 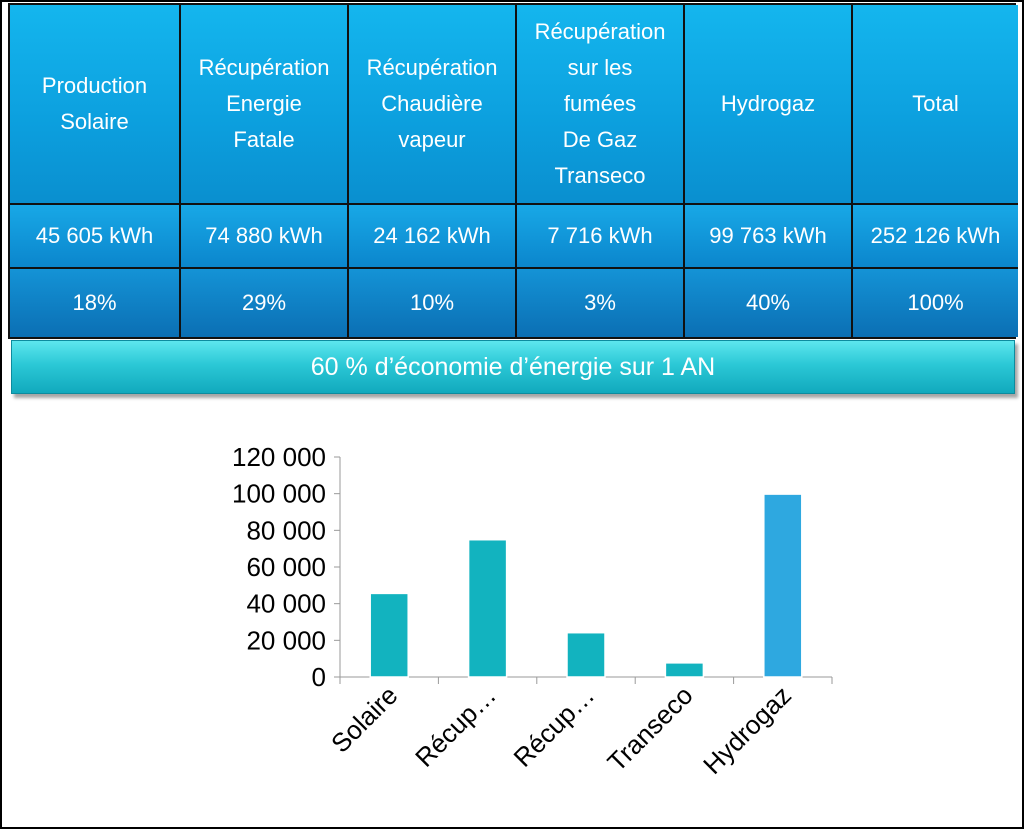 I want to click on savings-banner: 60 % d’économie d’énergie sur 1 AN, so click(x=513, y=367).